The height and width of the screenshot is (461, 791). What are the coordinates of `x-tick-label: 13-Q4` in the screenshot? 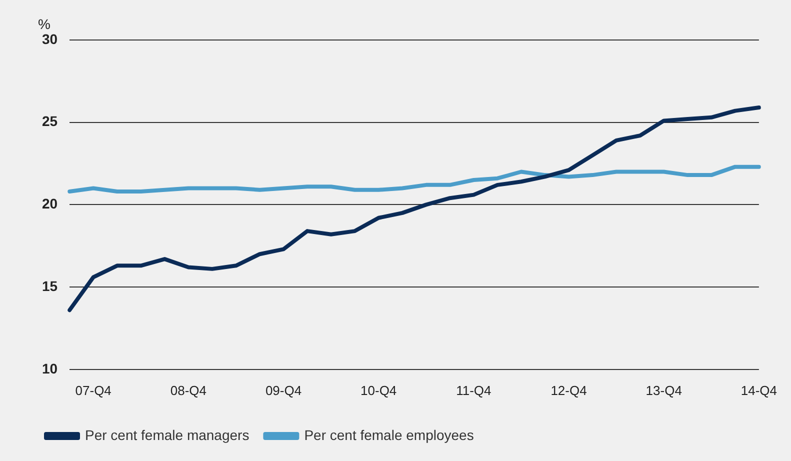 It's located at (664, 390).